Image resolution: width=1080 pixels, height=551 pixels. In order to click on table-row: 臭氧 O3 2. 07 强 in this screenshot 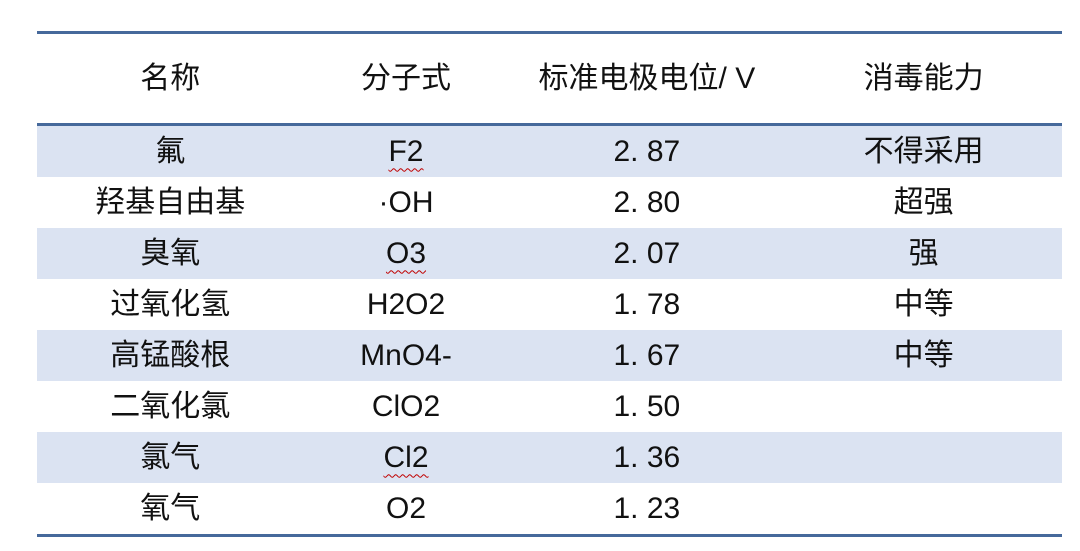, I will do `click(549, 253)`.